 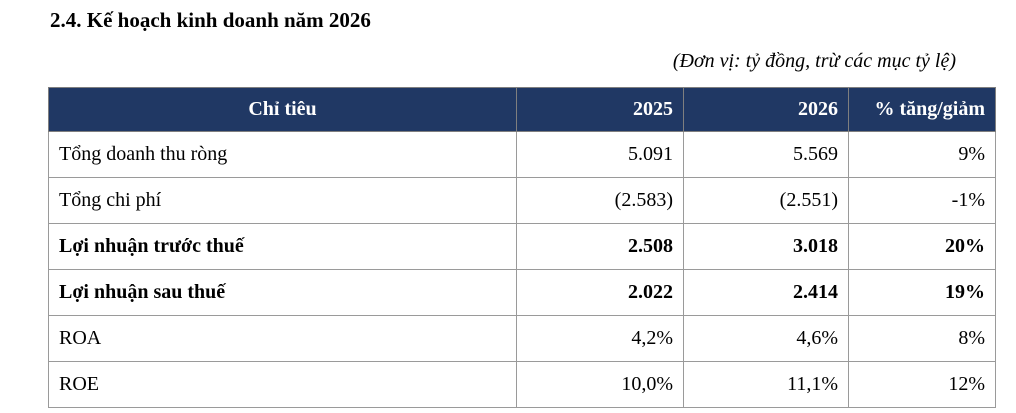 What do you see at coordinates (282, 154) in the screenshot?
I see `row-label: Tổng doanh thu ròng` at bounding box center [282, 154].